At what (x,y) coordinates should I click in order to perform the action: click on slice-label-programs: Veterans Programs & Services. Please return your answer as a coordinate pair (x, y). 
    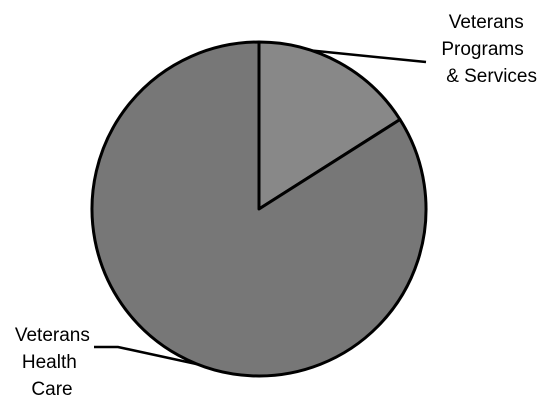
    Looking at the image, I should click on (489, 49).